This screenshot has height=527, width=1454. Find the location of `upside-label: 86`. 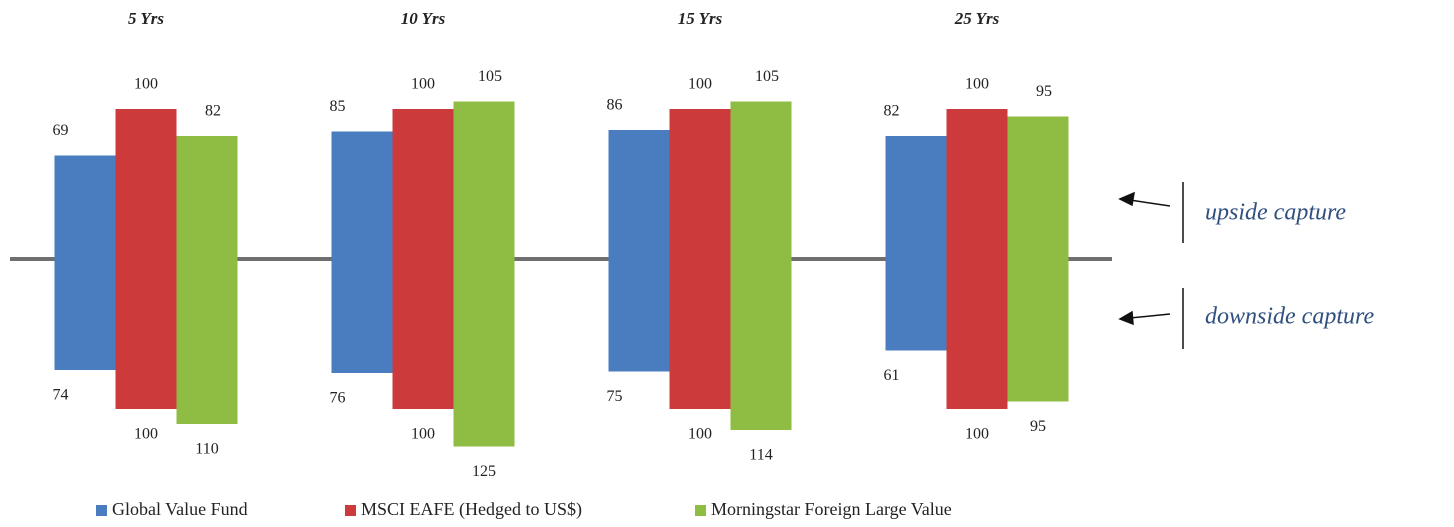

upside-label: 86 is located at coordinates (615, 105).